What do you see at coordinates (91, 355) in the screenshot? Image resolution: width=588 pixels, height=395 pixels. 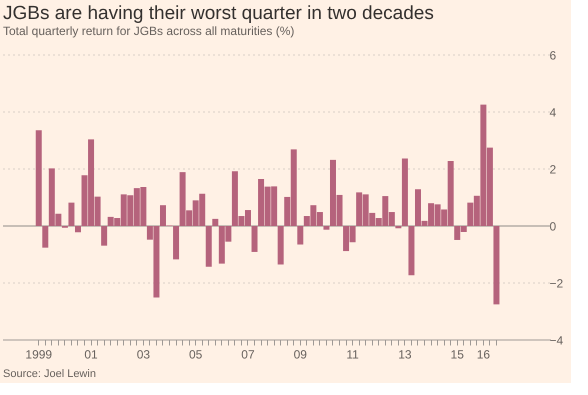 I see `x-tick-label: 01` at bounding box center [91, 355].